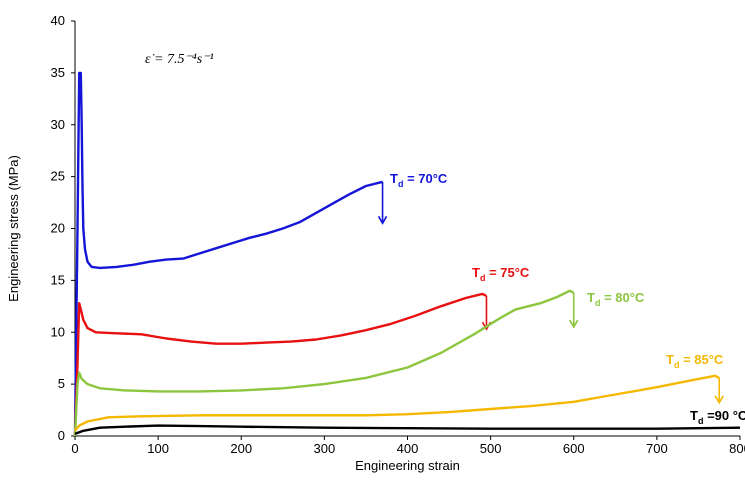 The height and width of the screenshot is (491, 745). What do you see at coordinates (574, 448) in the screenshot?
I see `x-tick-label: 600` at bounding box center [574, 448].